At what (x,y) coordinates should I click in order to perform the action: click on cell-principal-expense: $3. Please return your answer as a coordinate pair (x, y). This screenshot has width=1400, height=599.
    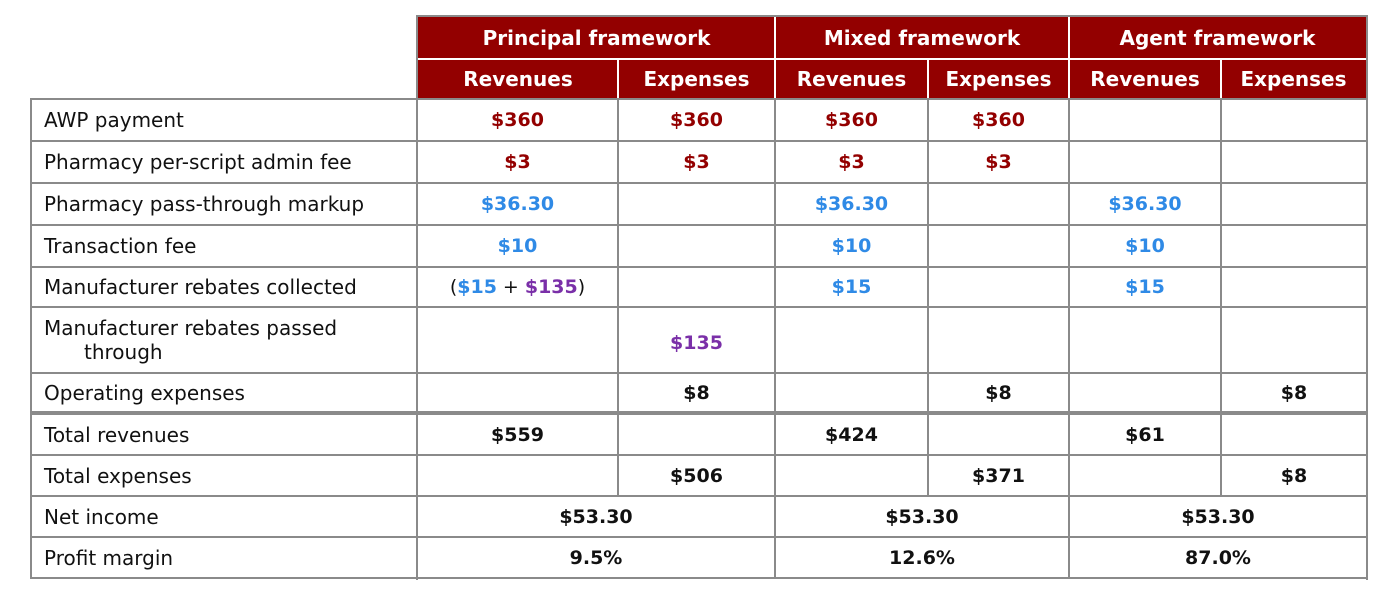
    Looking at the image, I should click on (696, 162).